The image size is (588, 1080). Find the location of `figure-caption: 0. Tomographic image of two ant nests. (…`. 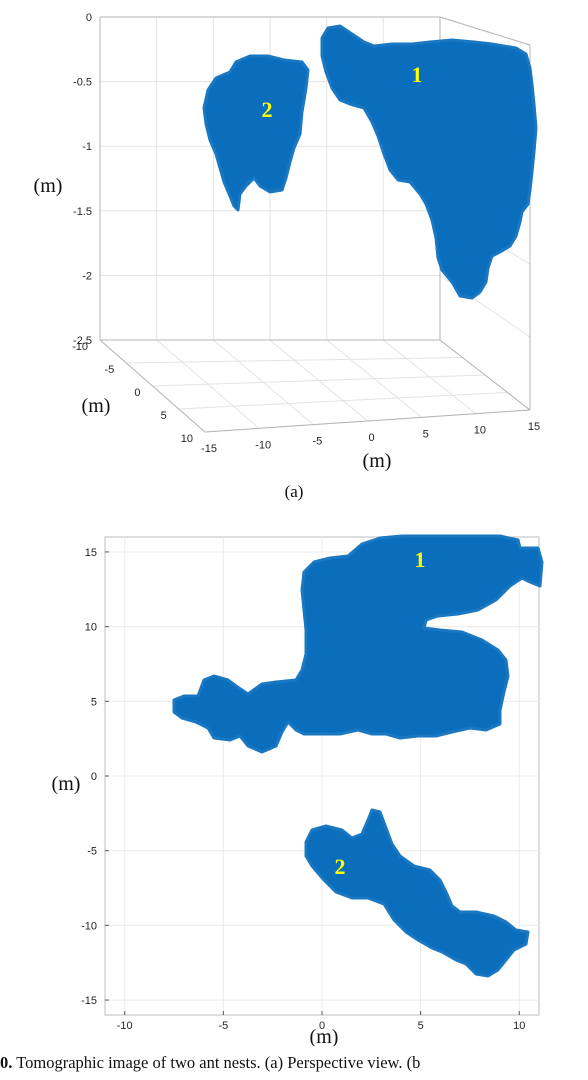

figure-caption: 0. Tomographic image of two ant nests. (… is located at coordinates (294, 1063).